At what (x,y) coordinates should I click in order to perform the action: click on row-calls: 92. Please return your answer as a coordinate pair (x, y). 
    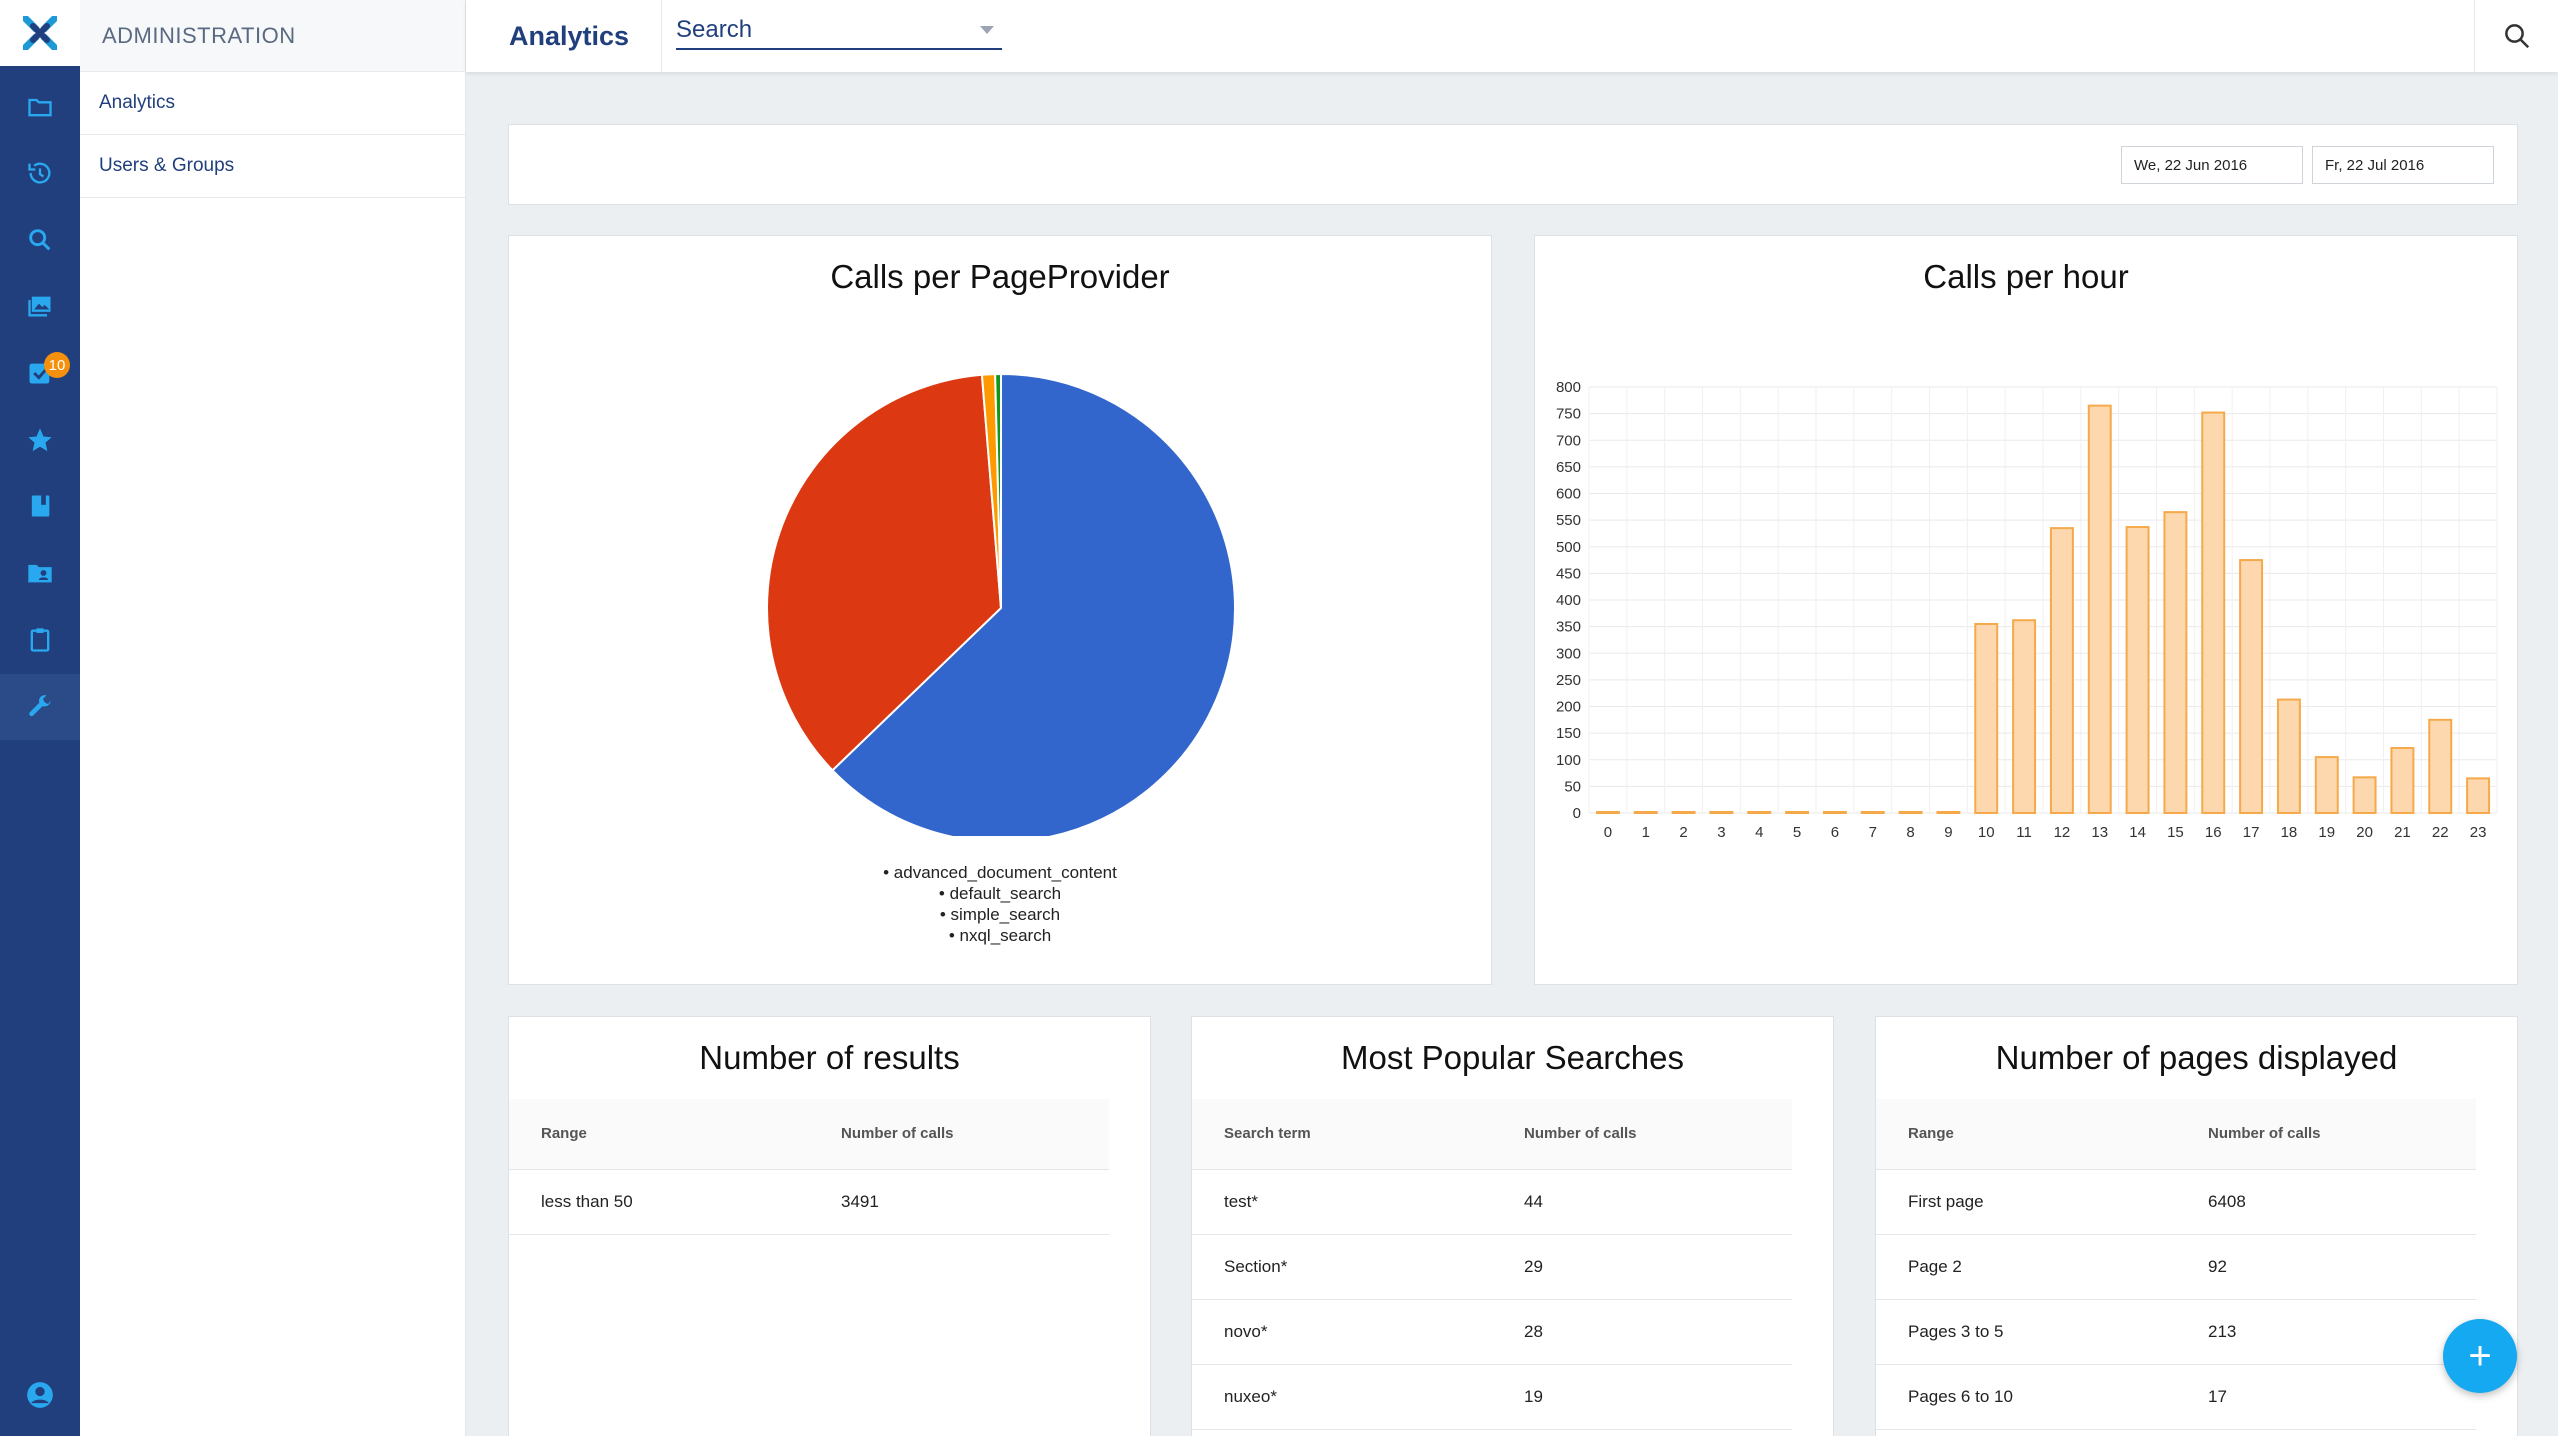
    Looking at the image, I should click on (2326, 1267).